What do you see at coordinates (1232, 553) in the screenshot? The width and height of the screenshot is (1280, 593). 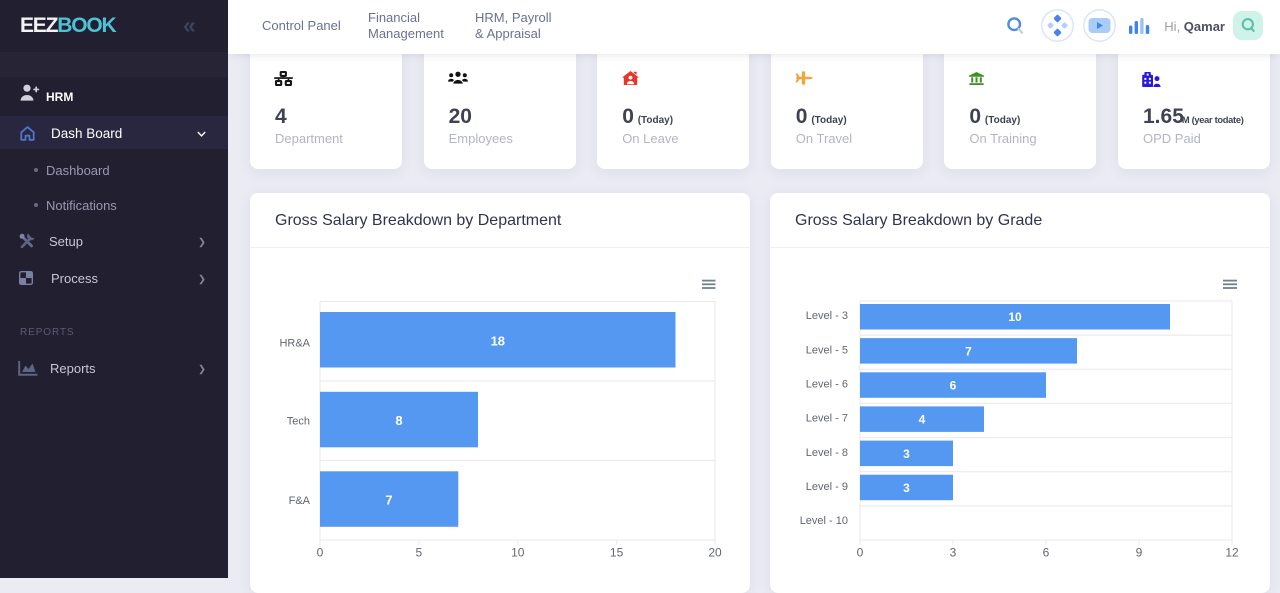 I see `svg-text: 12` at bounding box center [1232, 553].